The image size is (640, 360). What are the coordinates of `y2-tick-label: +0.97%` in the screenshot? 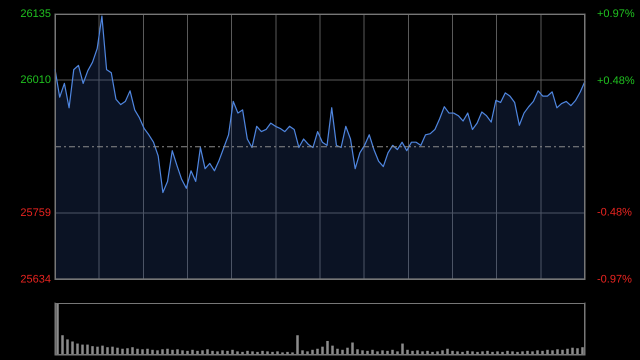 It's located at (616, 14).